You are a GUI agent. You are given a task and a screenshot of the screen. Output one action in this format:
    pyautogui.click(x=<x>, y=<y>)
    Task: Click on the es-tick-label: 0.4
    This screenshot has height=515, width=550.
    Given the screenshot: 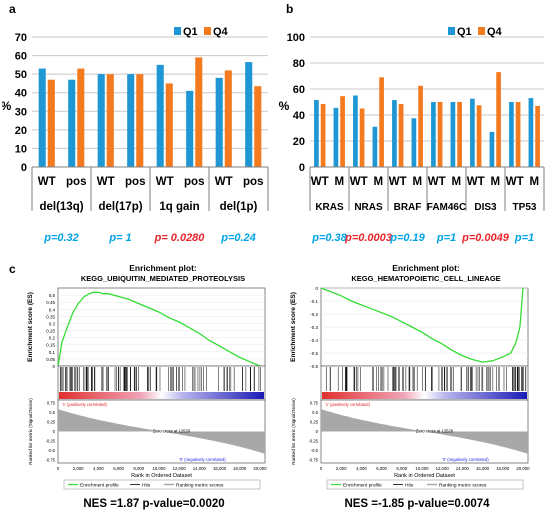 What is the action you would take?
    pyautogui.click(x=52, y=309)
    